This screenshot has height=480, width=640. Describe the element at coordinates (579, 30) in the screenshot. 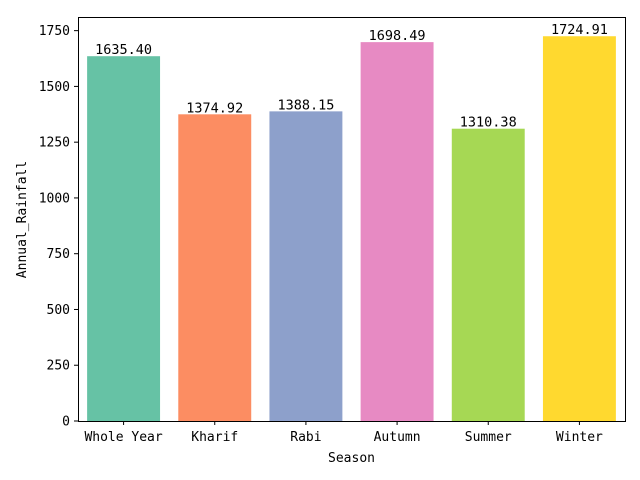

I see `data-label-winter: 1724.91` at that location.